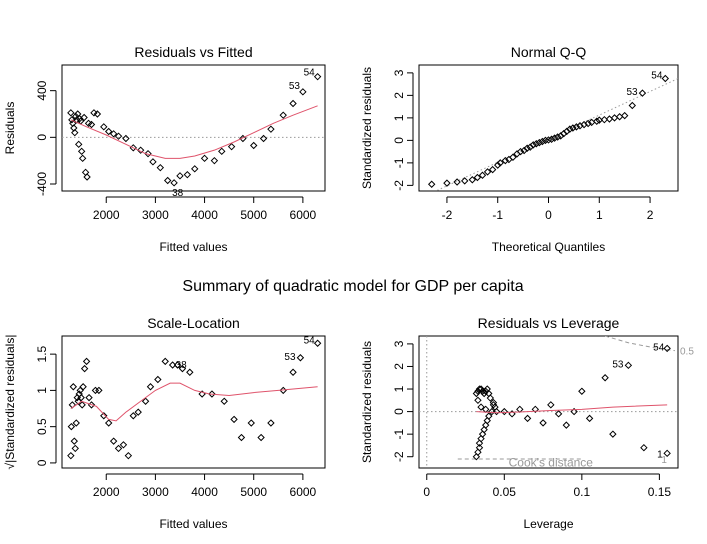  What do you see at coordinates (42, 90) in the screenshot?
I see `y-tick-label: 400` at bounding box center [42, 90].